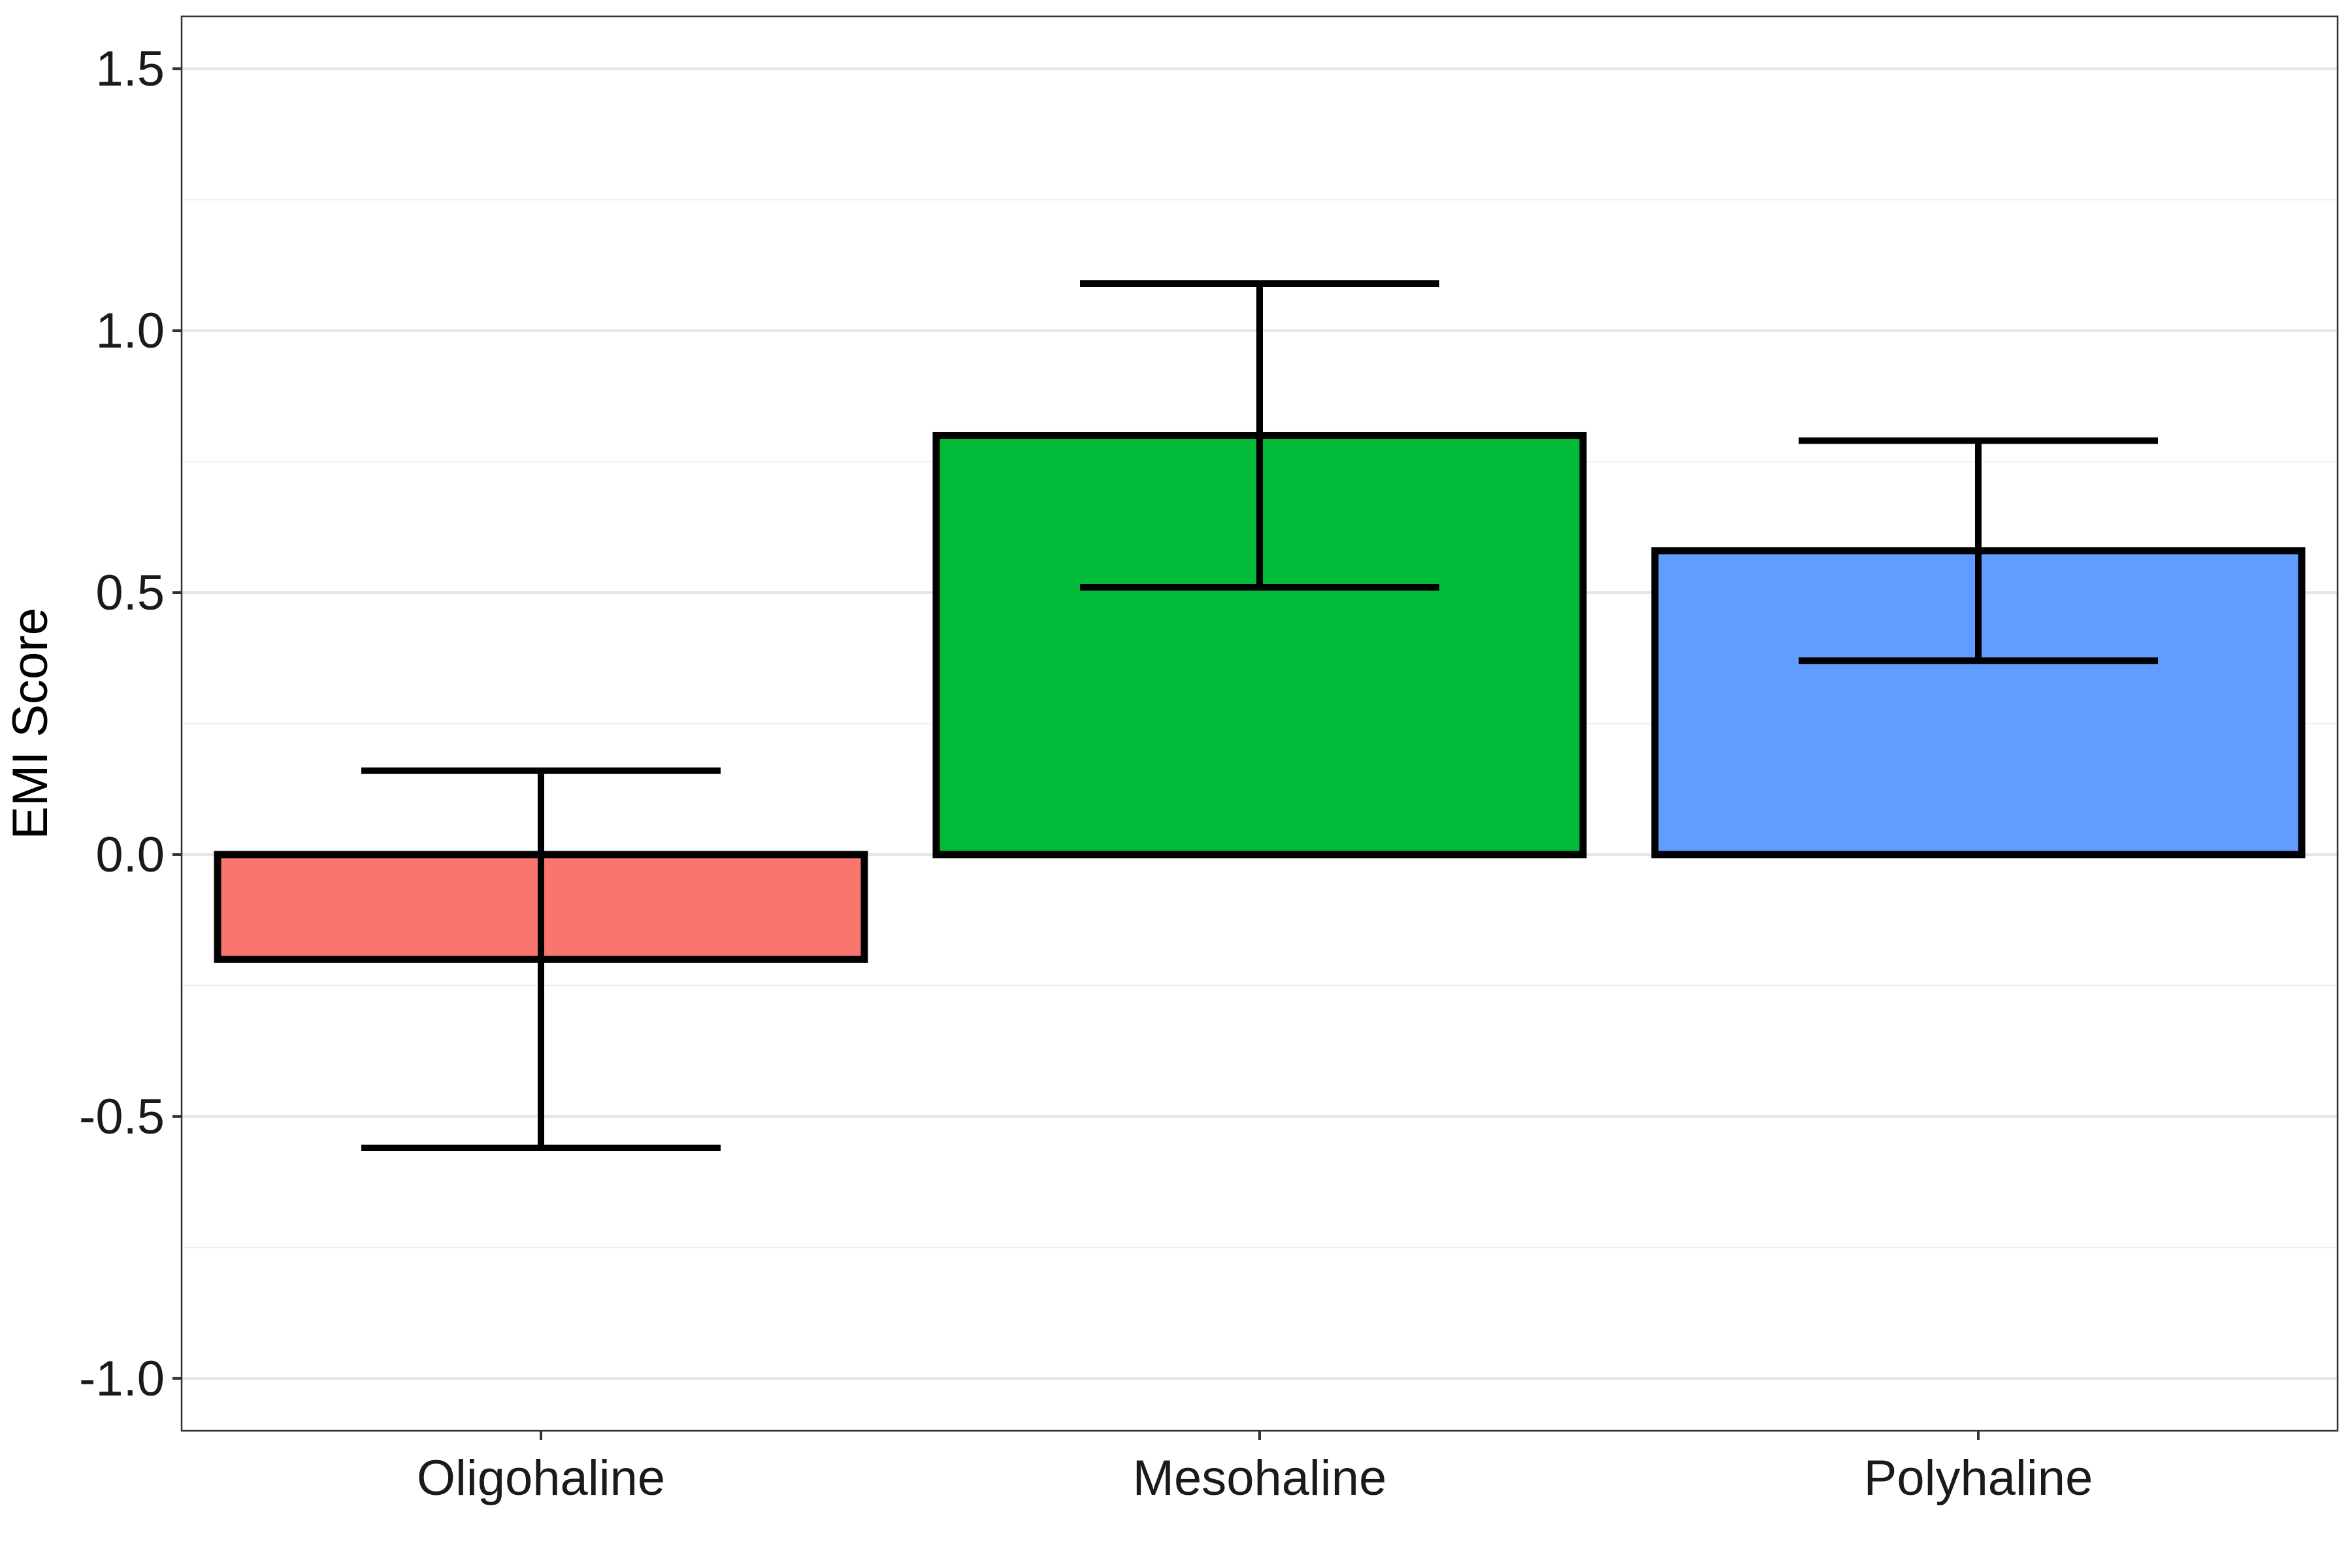  What do you see at coordinates (541, 959) in the screenshot?
I see `error-bar-oligohaline` at bounding box center [541, 959].